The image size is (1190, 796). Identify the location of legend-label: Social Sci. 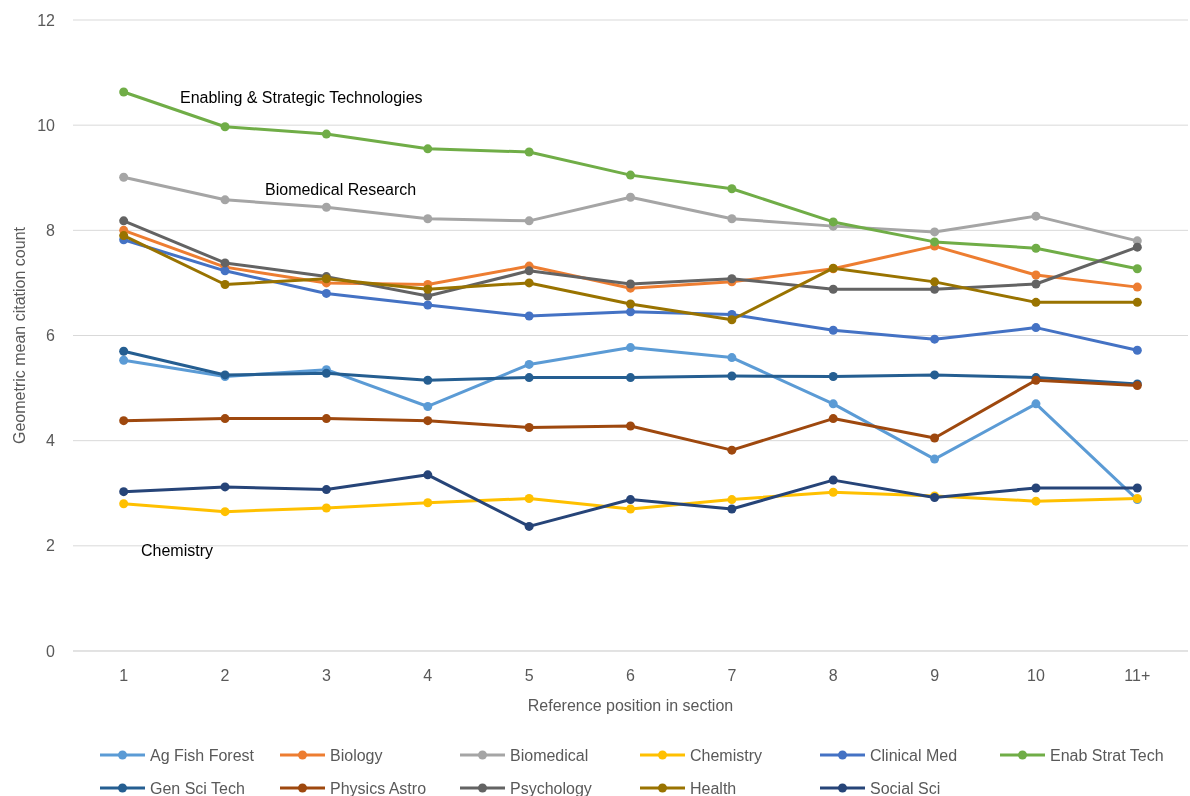
(905, 788).